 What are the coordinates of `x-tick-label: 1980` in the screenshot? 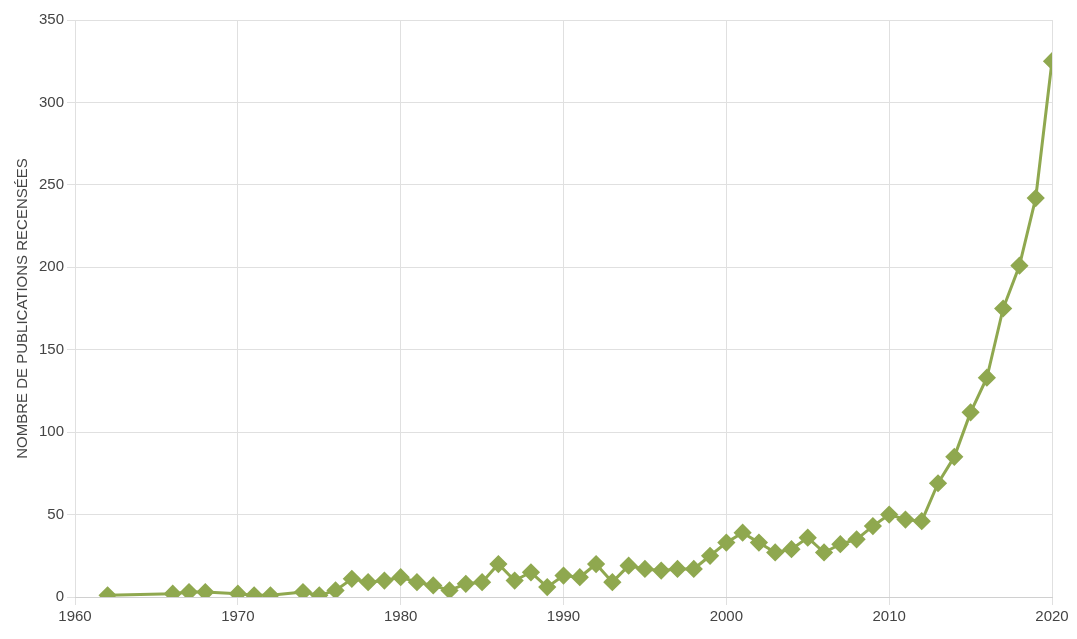 It's located at (401, 616).